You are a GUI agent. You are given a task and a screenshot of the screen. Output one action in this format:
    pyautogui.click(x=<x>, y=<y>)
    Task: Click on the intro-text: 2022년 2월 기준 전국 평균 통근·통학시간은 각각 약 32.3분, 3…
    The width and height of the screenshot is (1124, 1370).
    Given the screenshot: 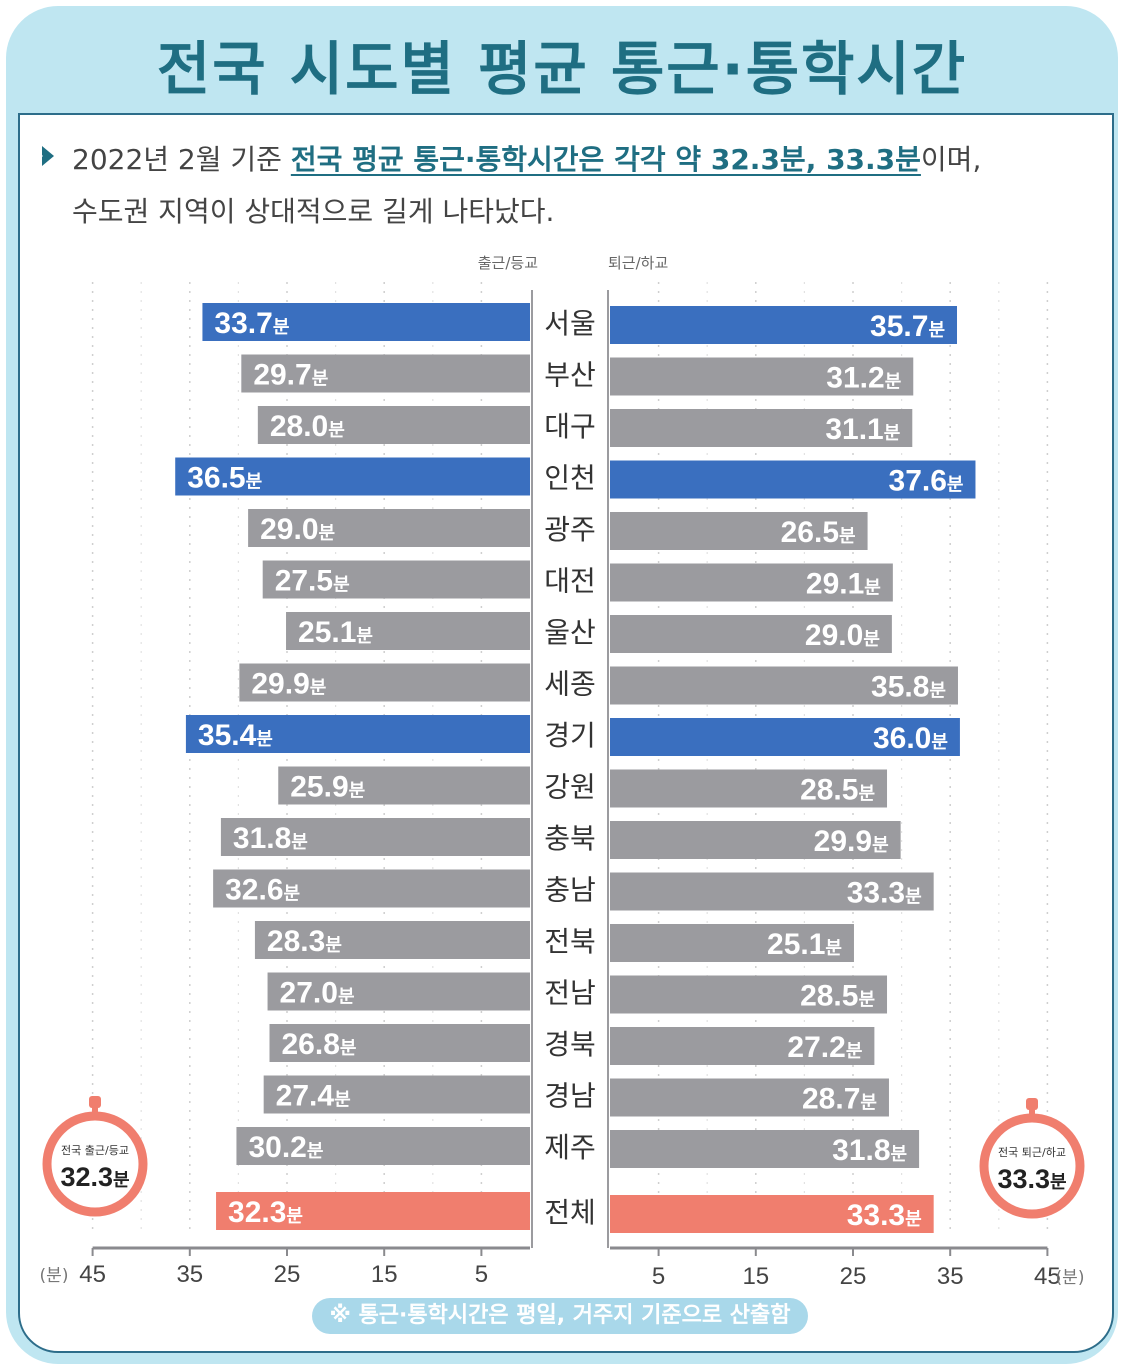 What is the action you would take?
    pyautogui.click(x=582, y=186)
    